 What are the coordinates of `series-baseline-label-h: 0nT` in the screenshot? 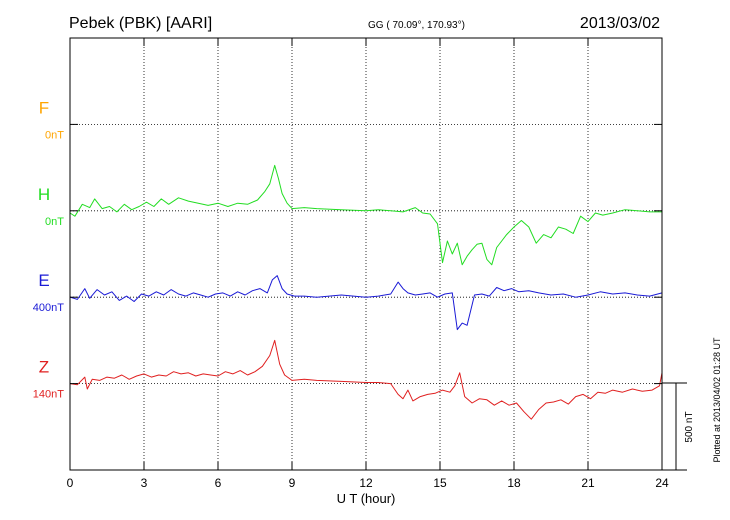 It's located at (54, 222).